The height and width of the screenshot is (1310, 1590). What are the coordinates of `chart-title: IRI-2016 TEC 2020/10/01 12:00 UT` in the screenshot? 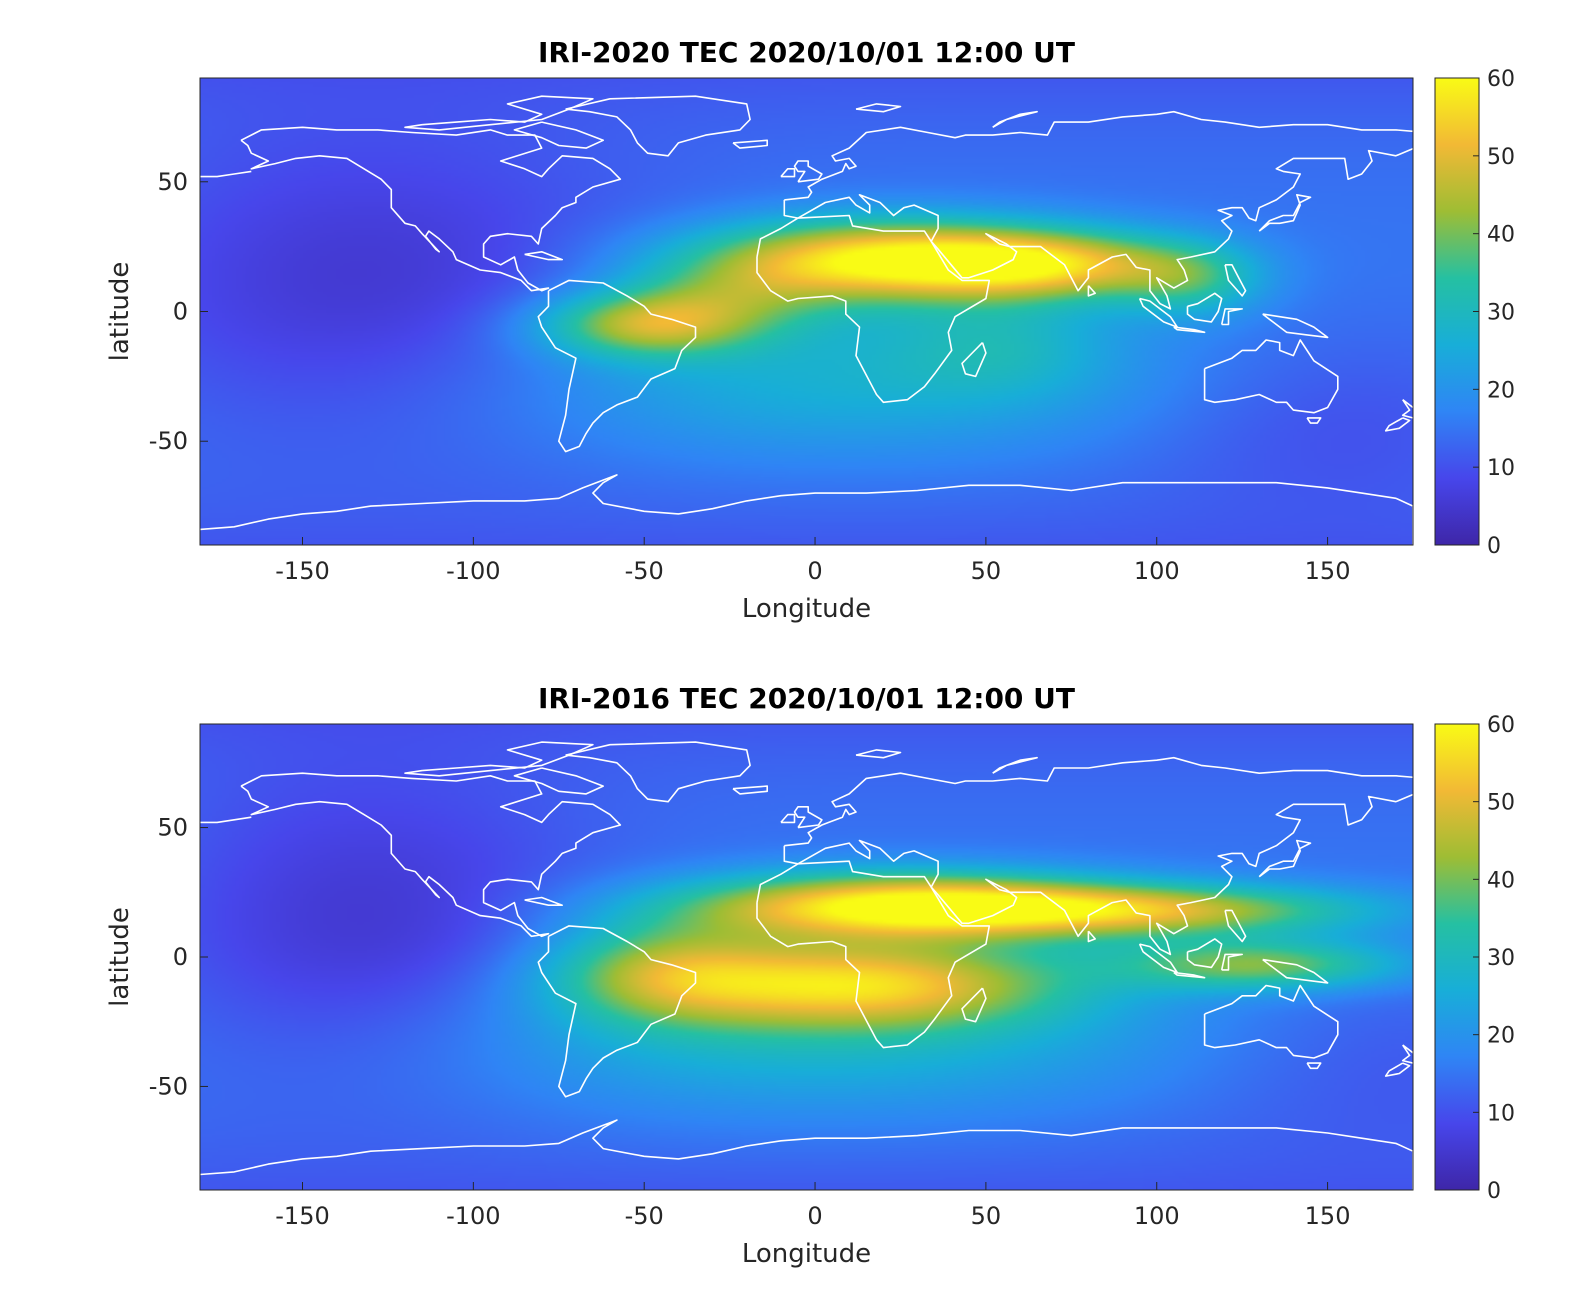 It's located at (806, 698).